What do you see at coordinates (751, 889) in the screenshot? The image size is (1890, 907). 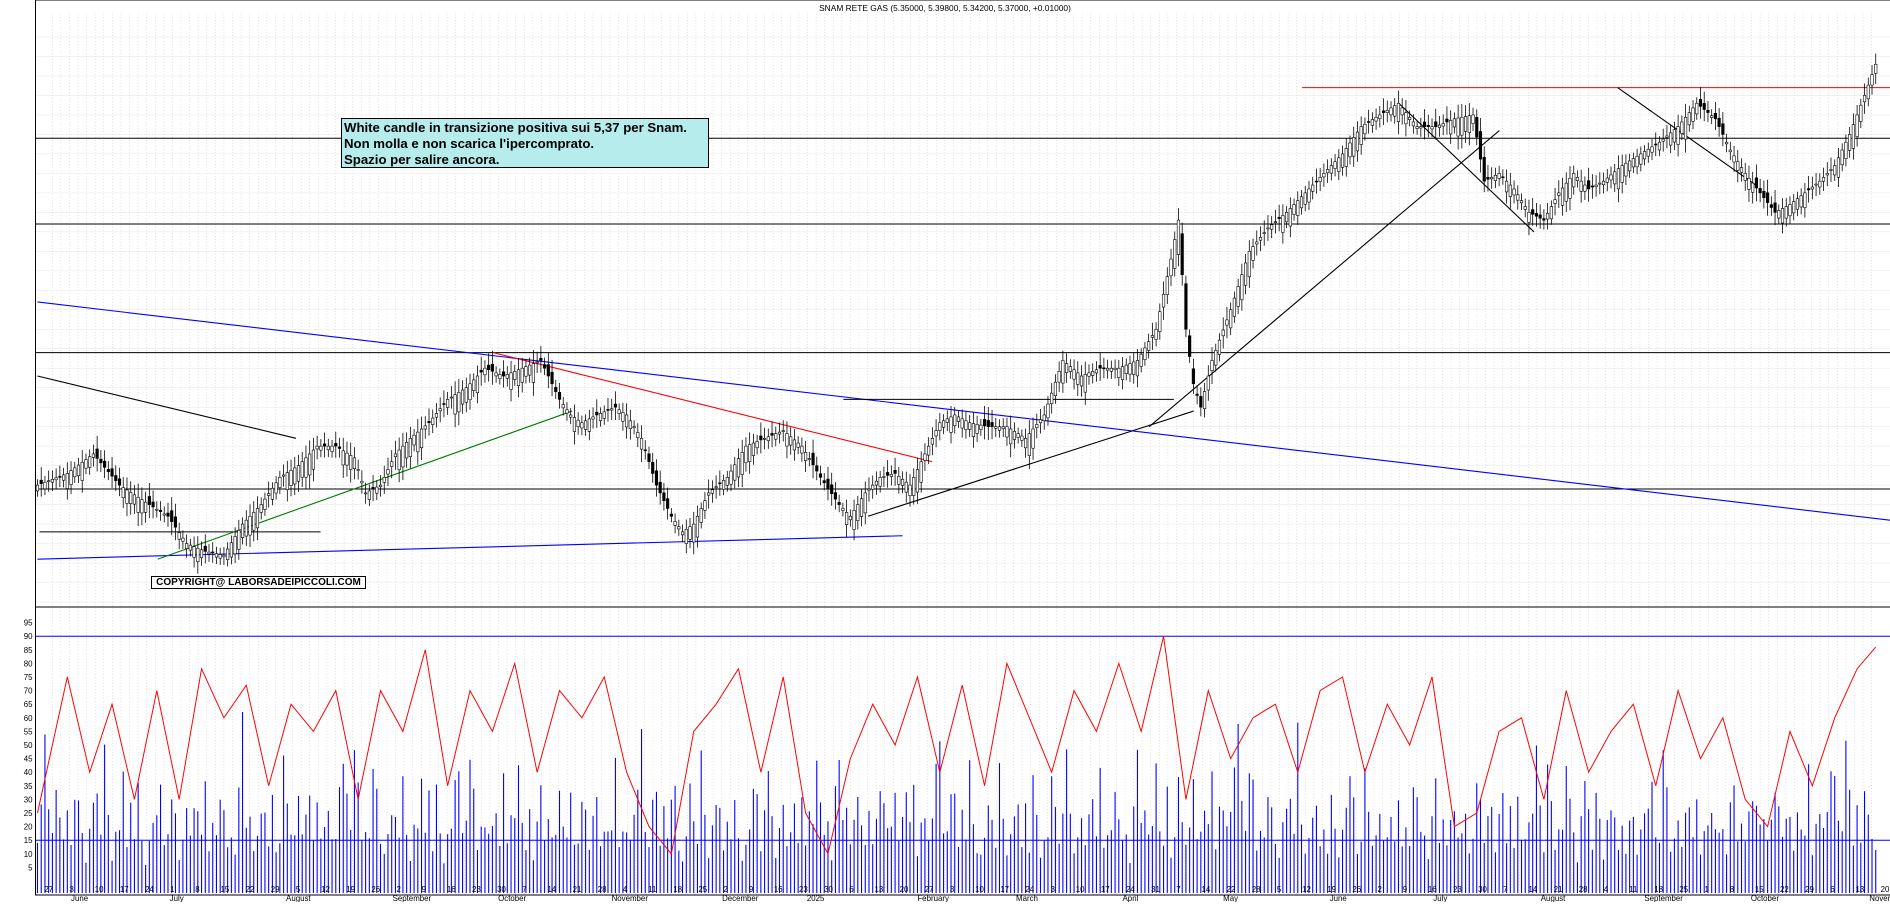 I see `day-label: 9` at bounding box center [751, 889].